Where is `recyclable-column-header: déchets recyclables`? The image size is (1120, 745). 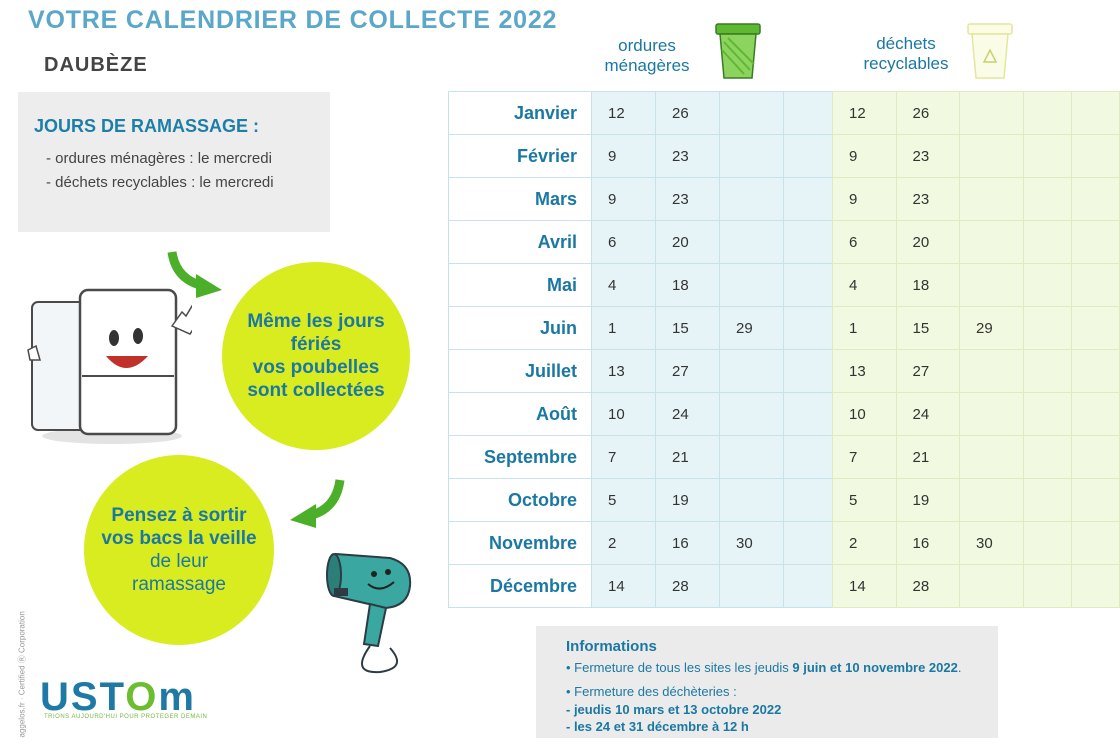
recyclable-column-header: déchets recyclables is located at coordinates (906, 54).